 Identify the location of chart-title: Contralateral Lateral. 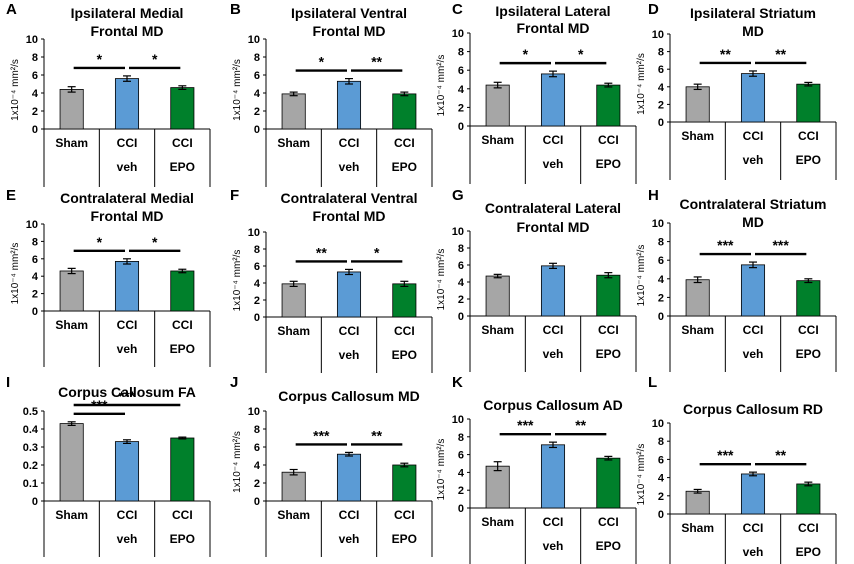
(553, 208).